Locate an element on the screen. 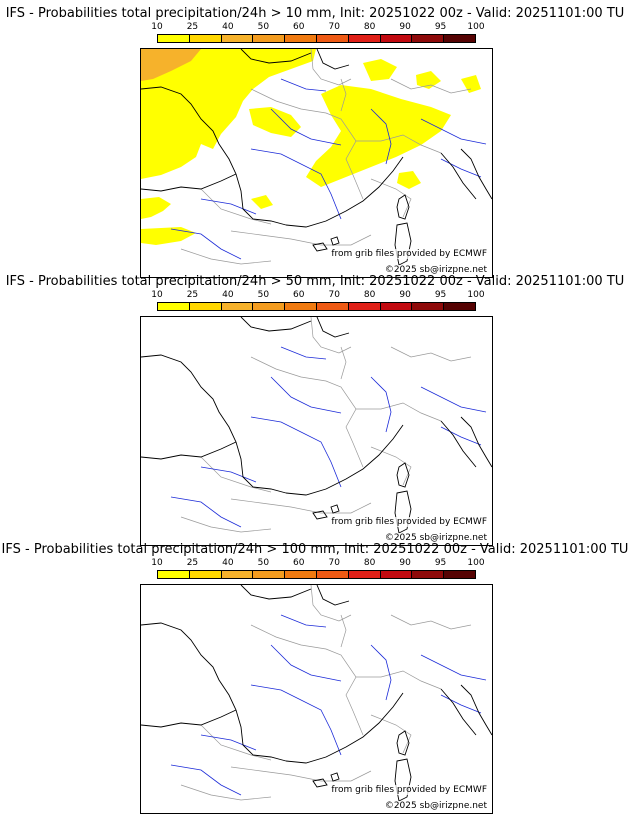 The height and width of the screenshot is (828, 630). colorbar-tick-label: 40 is located at coordinates (228, 295).